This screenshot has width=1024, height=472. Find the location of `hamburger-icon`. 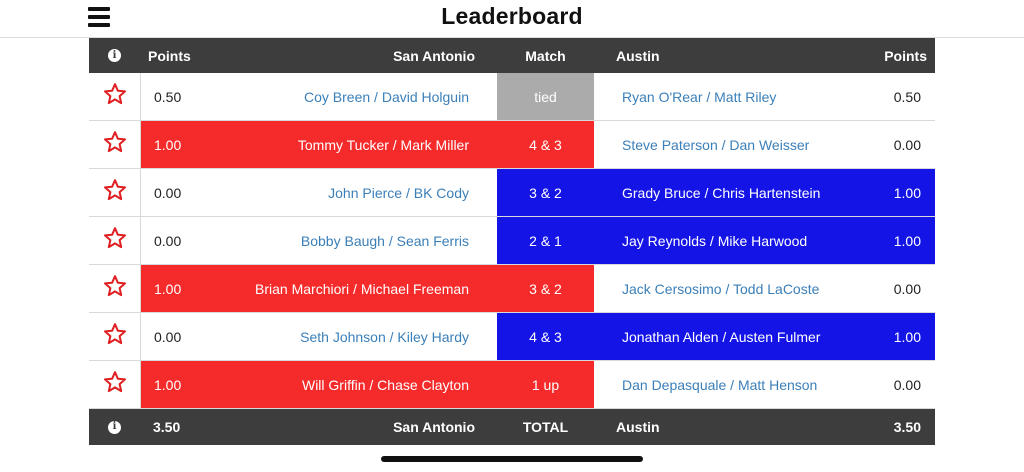

hamburger-icon is located at coordinates (100, 18).